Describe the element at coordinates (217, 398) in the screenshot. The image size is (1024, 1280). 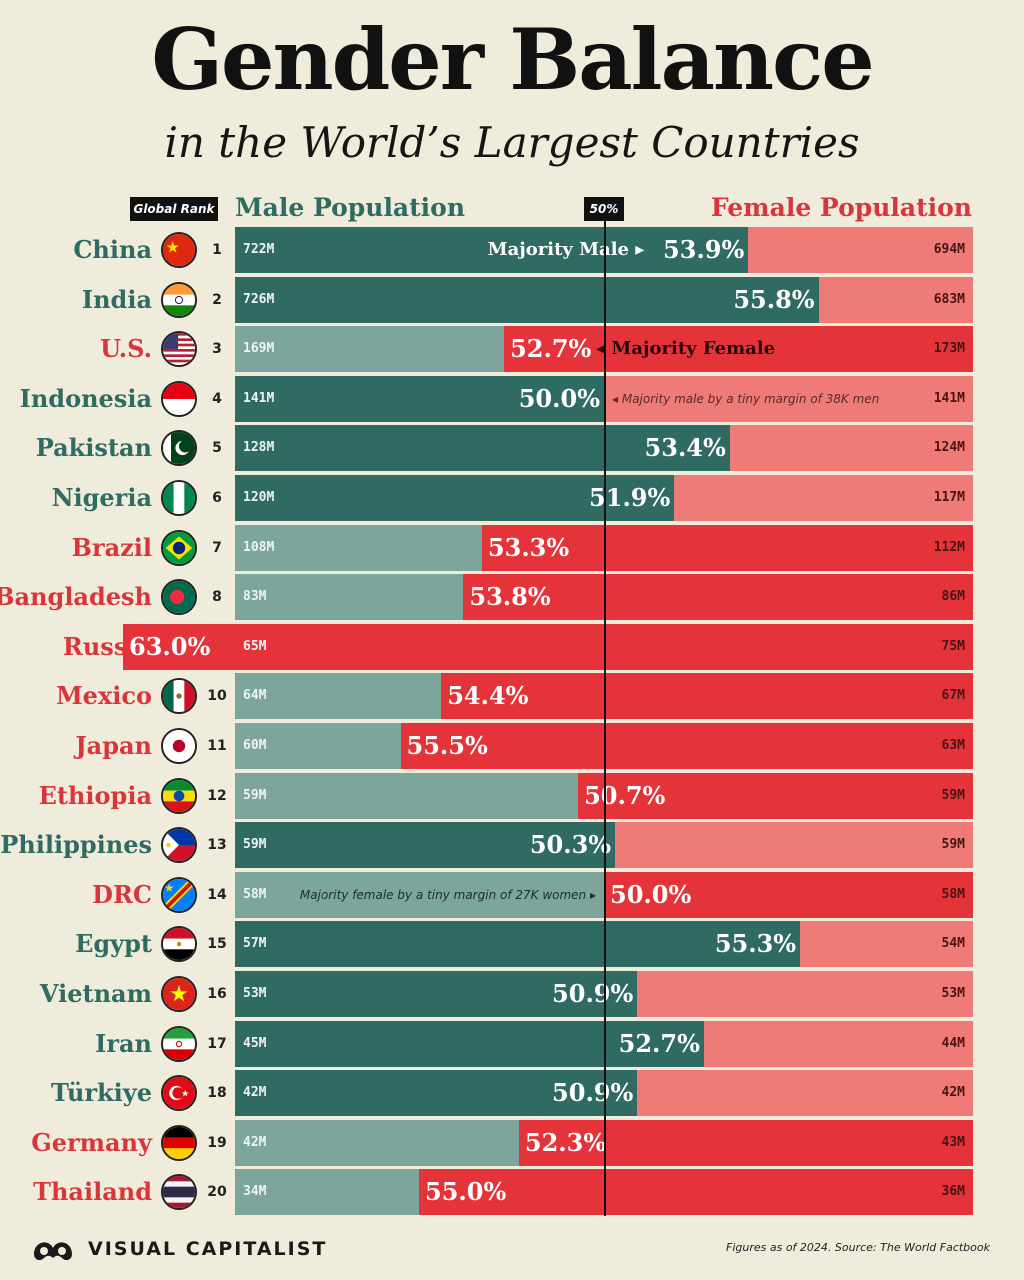
I see `global-rank: 4` at that location.